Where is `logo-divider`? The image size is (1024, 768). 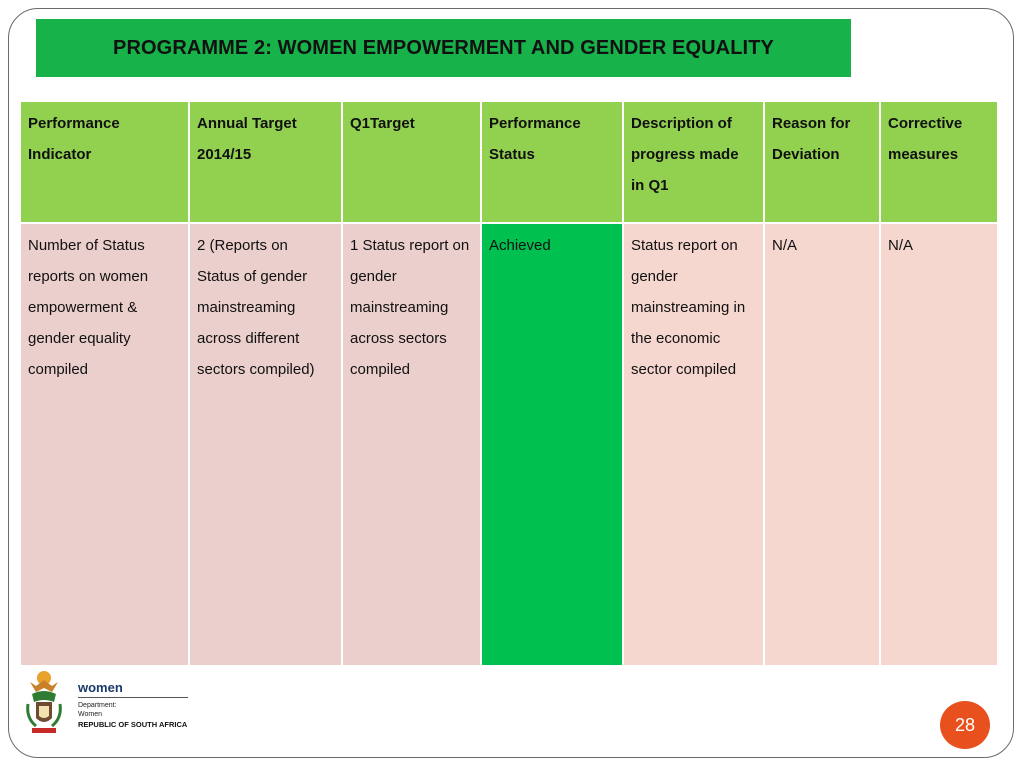
logo-divider is located at coordinates (133, 697).